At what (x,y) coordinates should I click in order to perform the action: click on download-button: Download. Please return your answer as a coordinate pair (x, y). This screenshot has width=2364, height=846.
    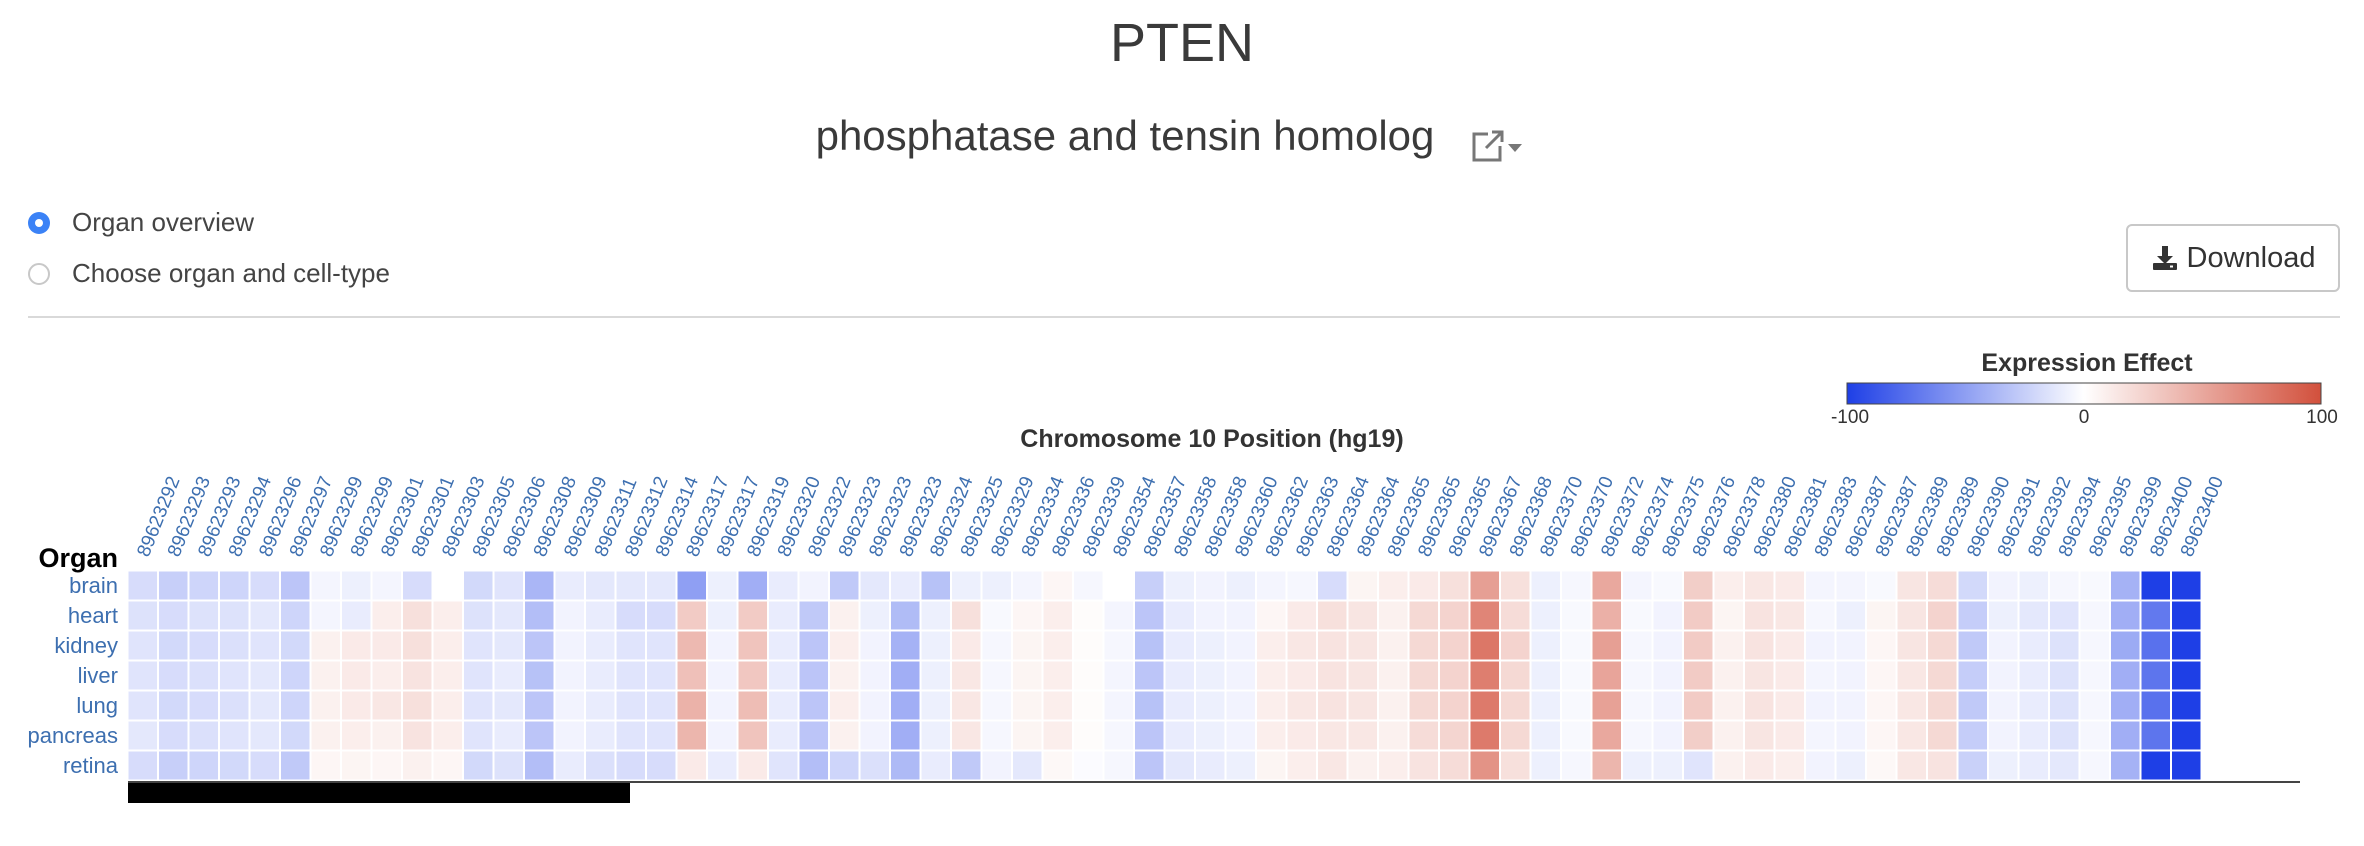
    Looking at the image, I should click on (2233, 258).